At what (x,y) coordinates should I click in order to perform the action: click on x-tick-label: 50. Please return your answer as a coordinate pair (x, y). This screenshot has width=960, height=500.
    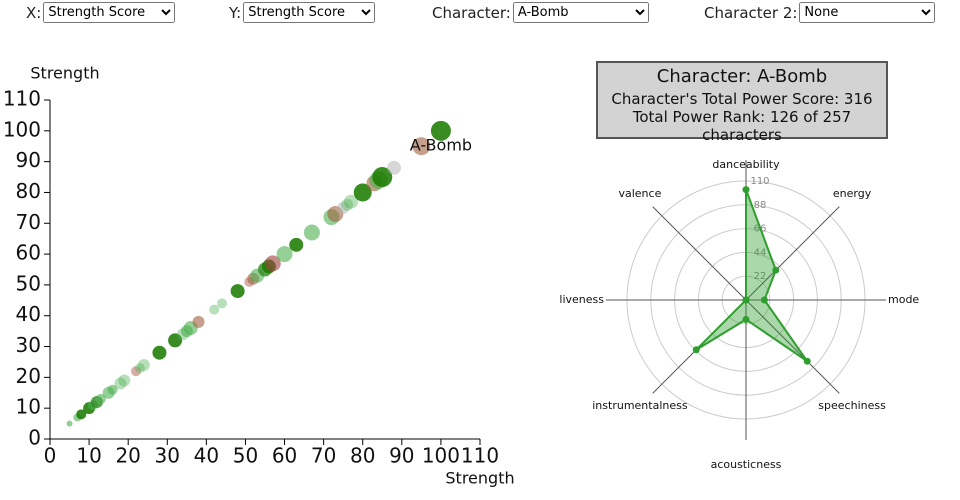
    Looking at the image, I should click on (245, 456).